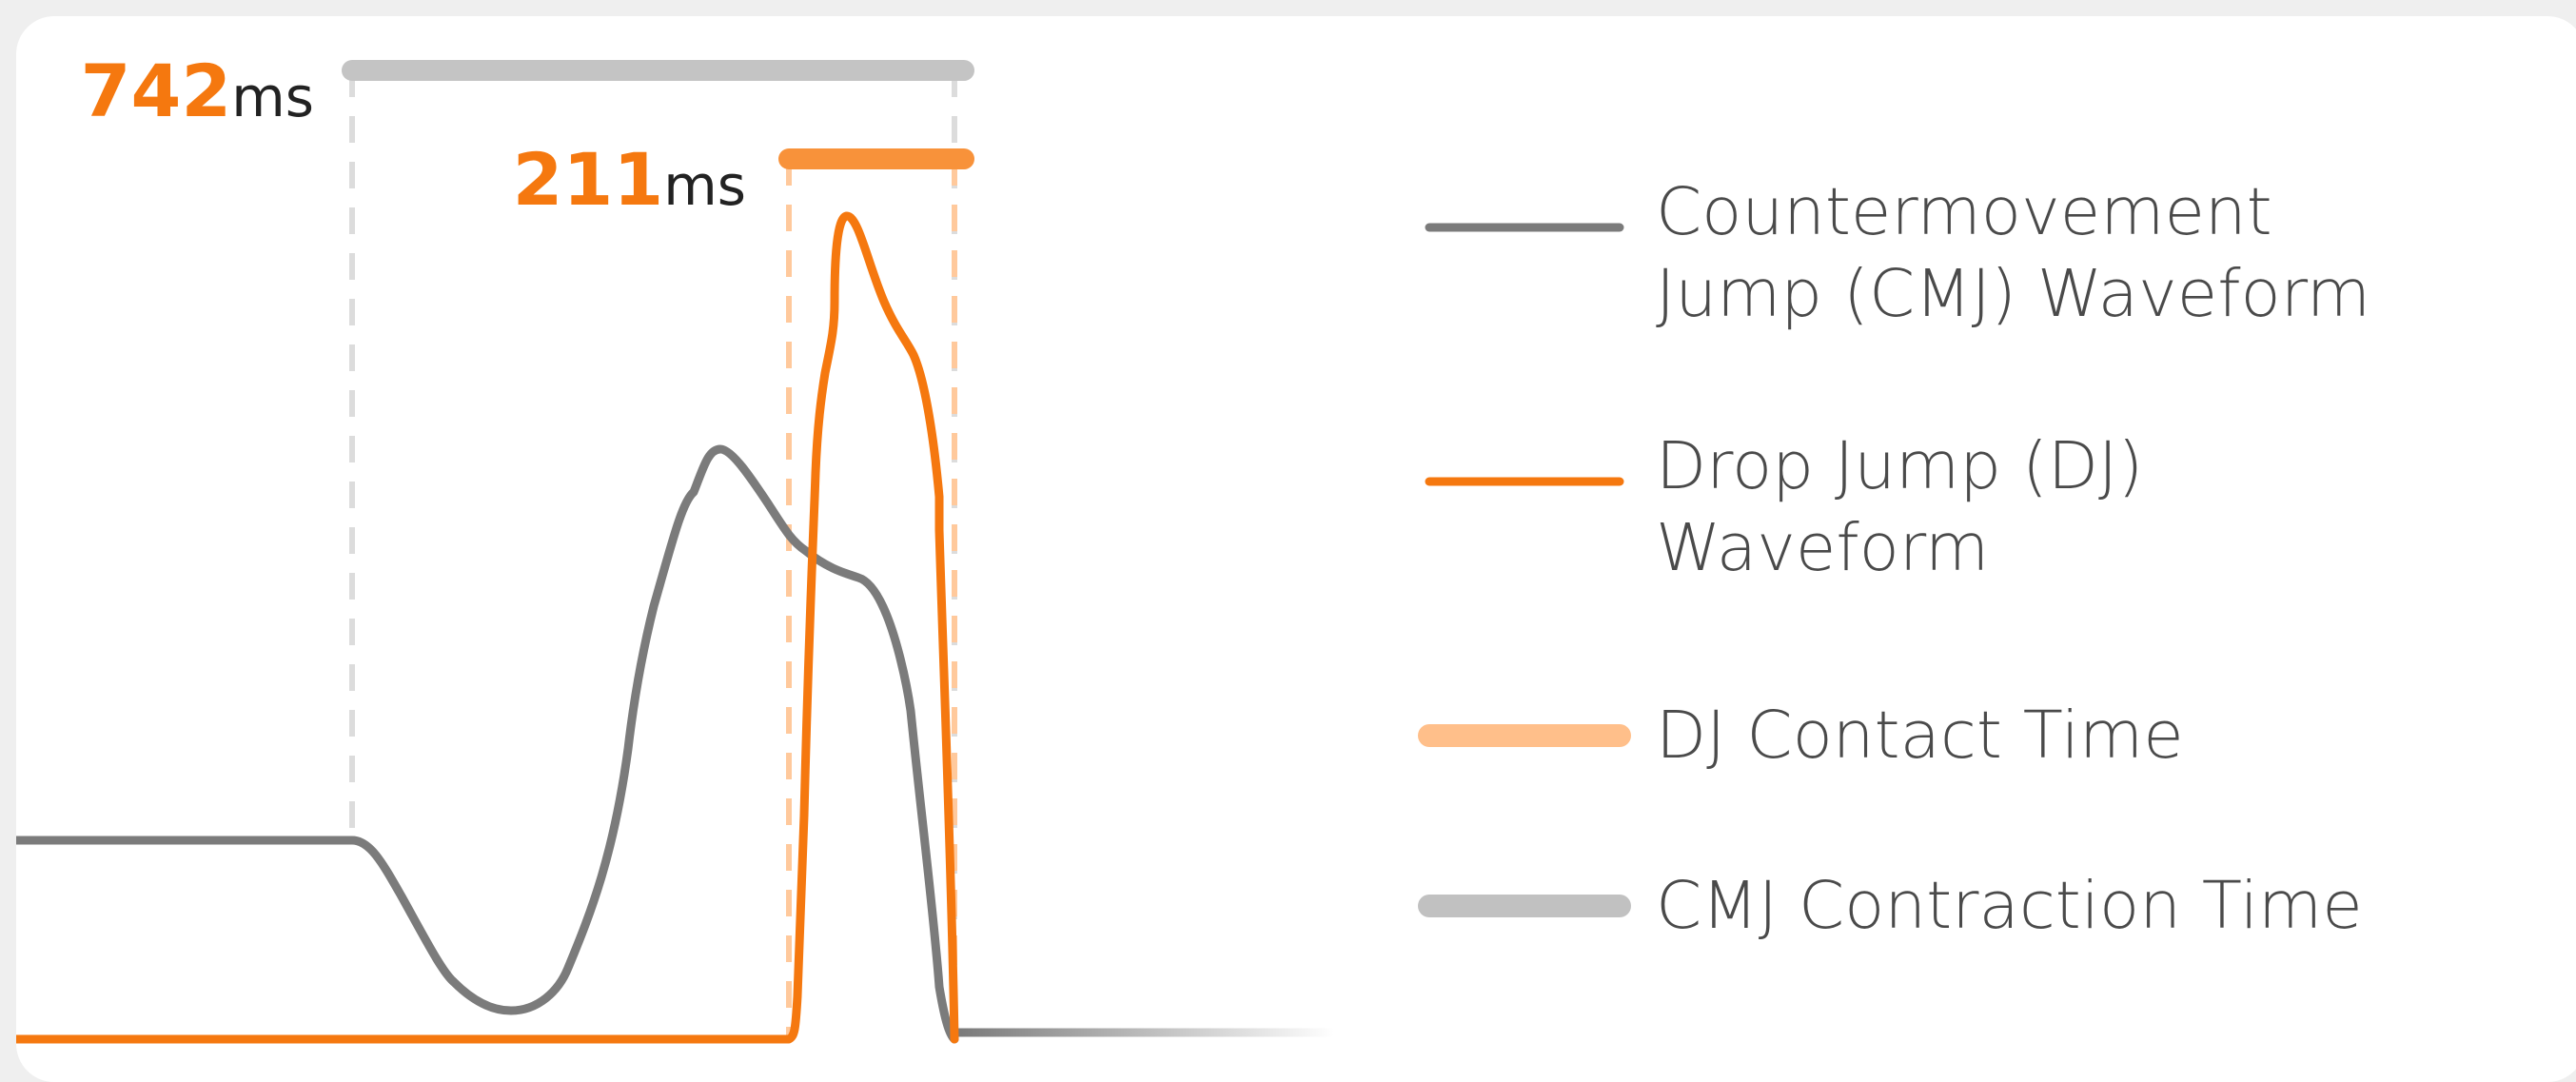 The image size is (2576, 1082). Describe the element at coordinates (704, 186) in the screenshot. I see `dj-contact-unit: ms` at that location.